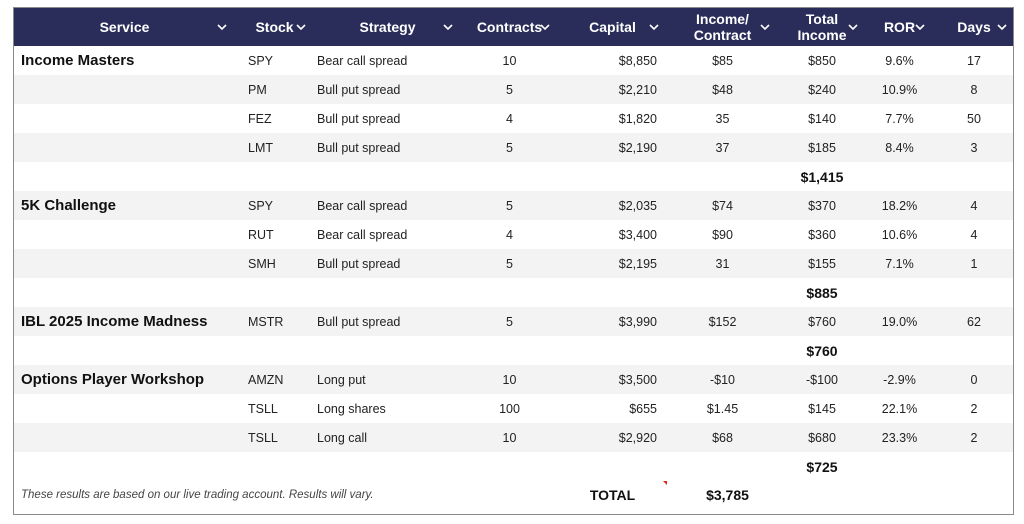 Image resolution: width=1024 pixels, height=524 pixels. I want to click on cell-capital: $2,195, so click(637, 263).